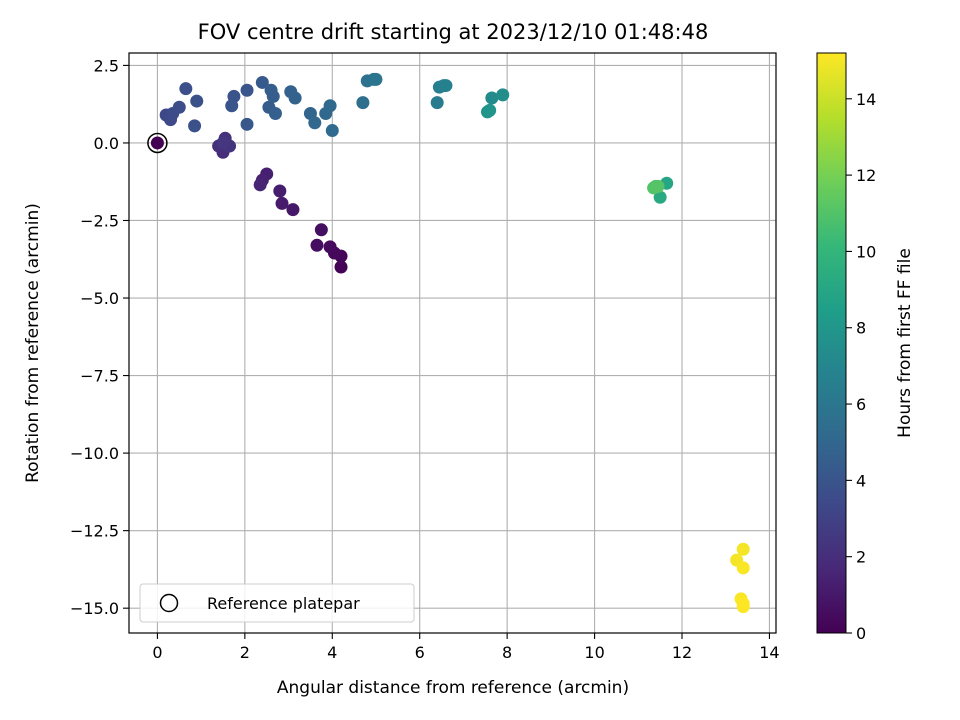 The image size is (960, 720). Describe the element at coordinates (866, 251) in the screenshot. I see `colorbar-tick-label: 10` at that location.